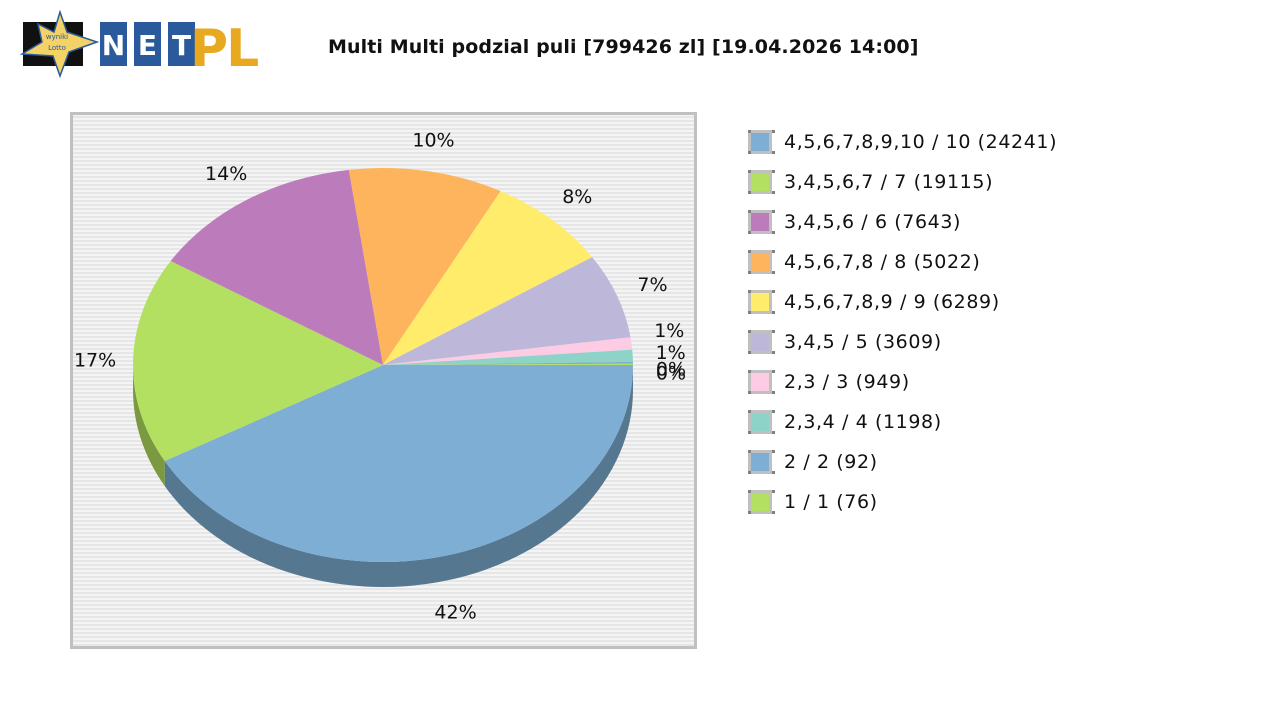 The width and height of the screenshot is (1280, 720). I want to click on legend-item: 4,5,6,7,8,9,10 / 10 (24241), so click(902, 142).